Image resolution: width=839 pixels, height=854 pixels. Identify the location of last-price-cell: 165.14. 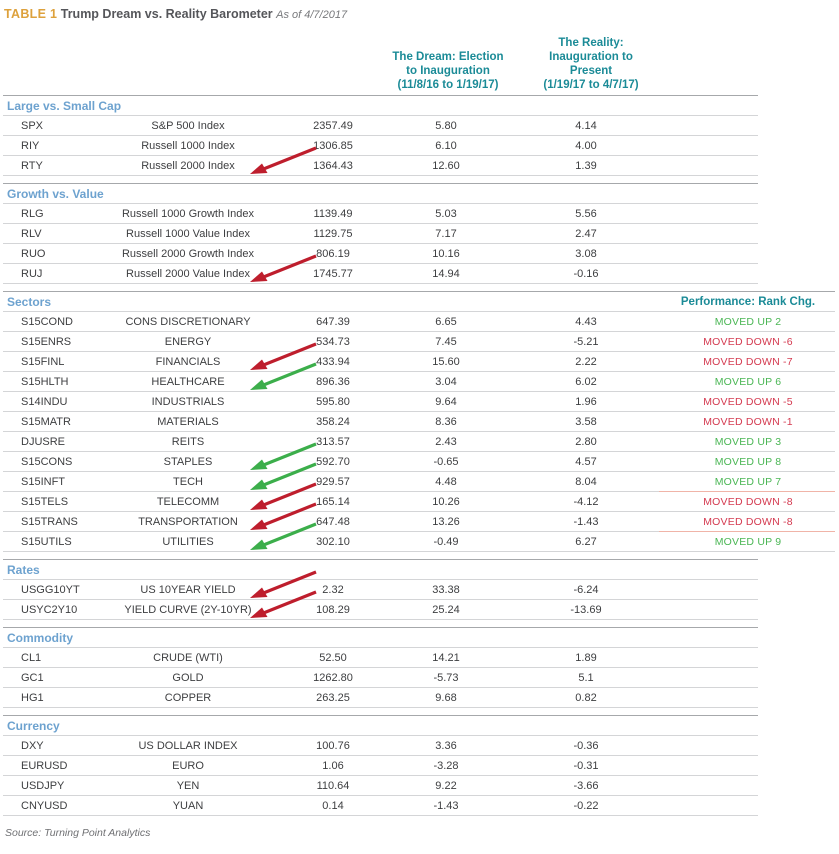
(333, 502).